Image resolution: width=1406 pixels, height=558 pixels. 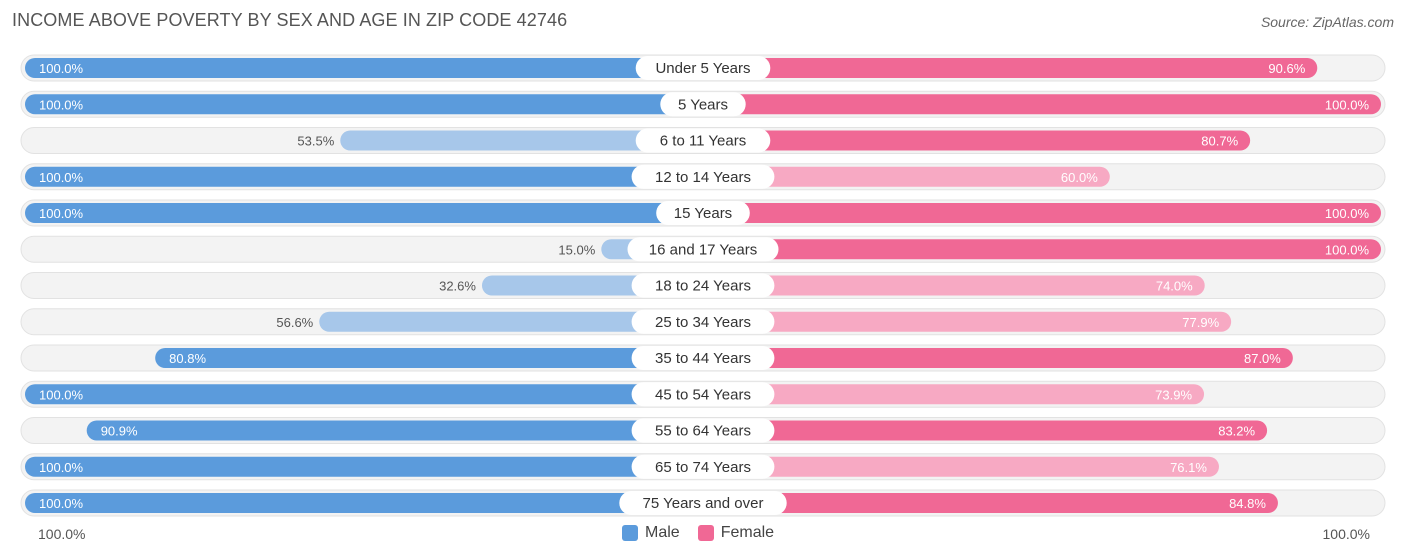 I want to click on axis-left-label: 100.0%, so click(x=62, y=534).